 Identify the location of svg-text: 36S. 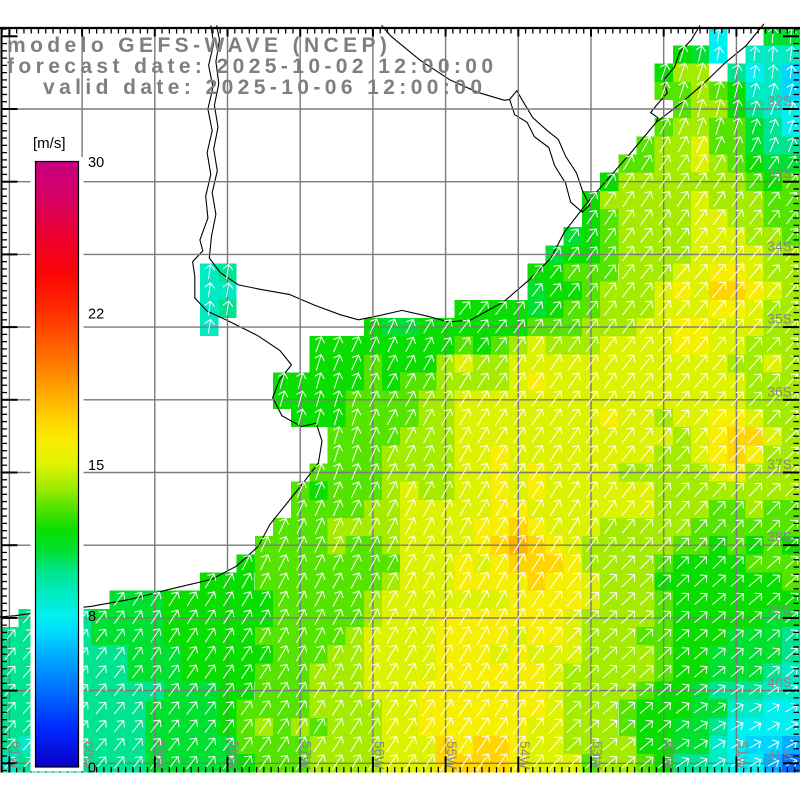
(779, 391).